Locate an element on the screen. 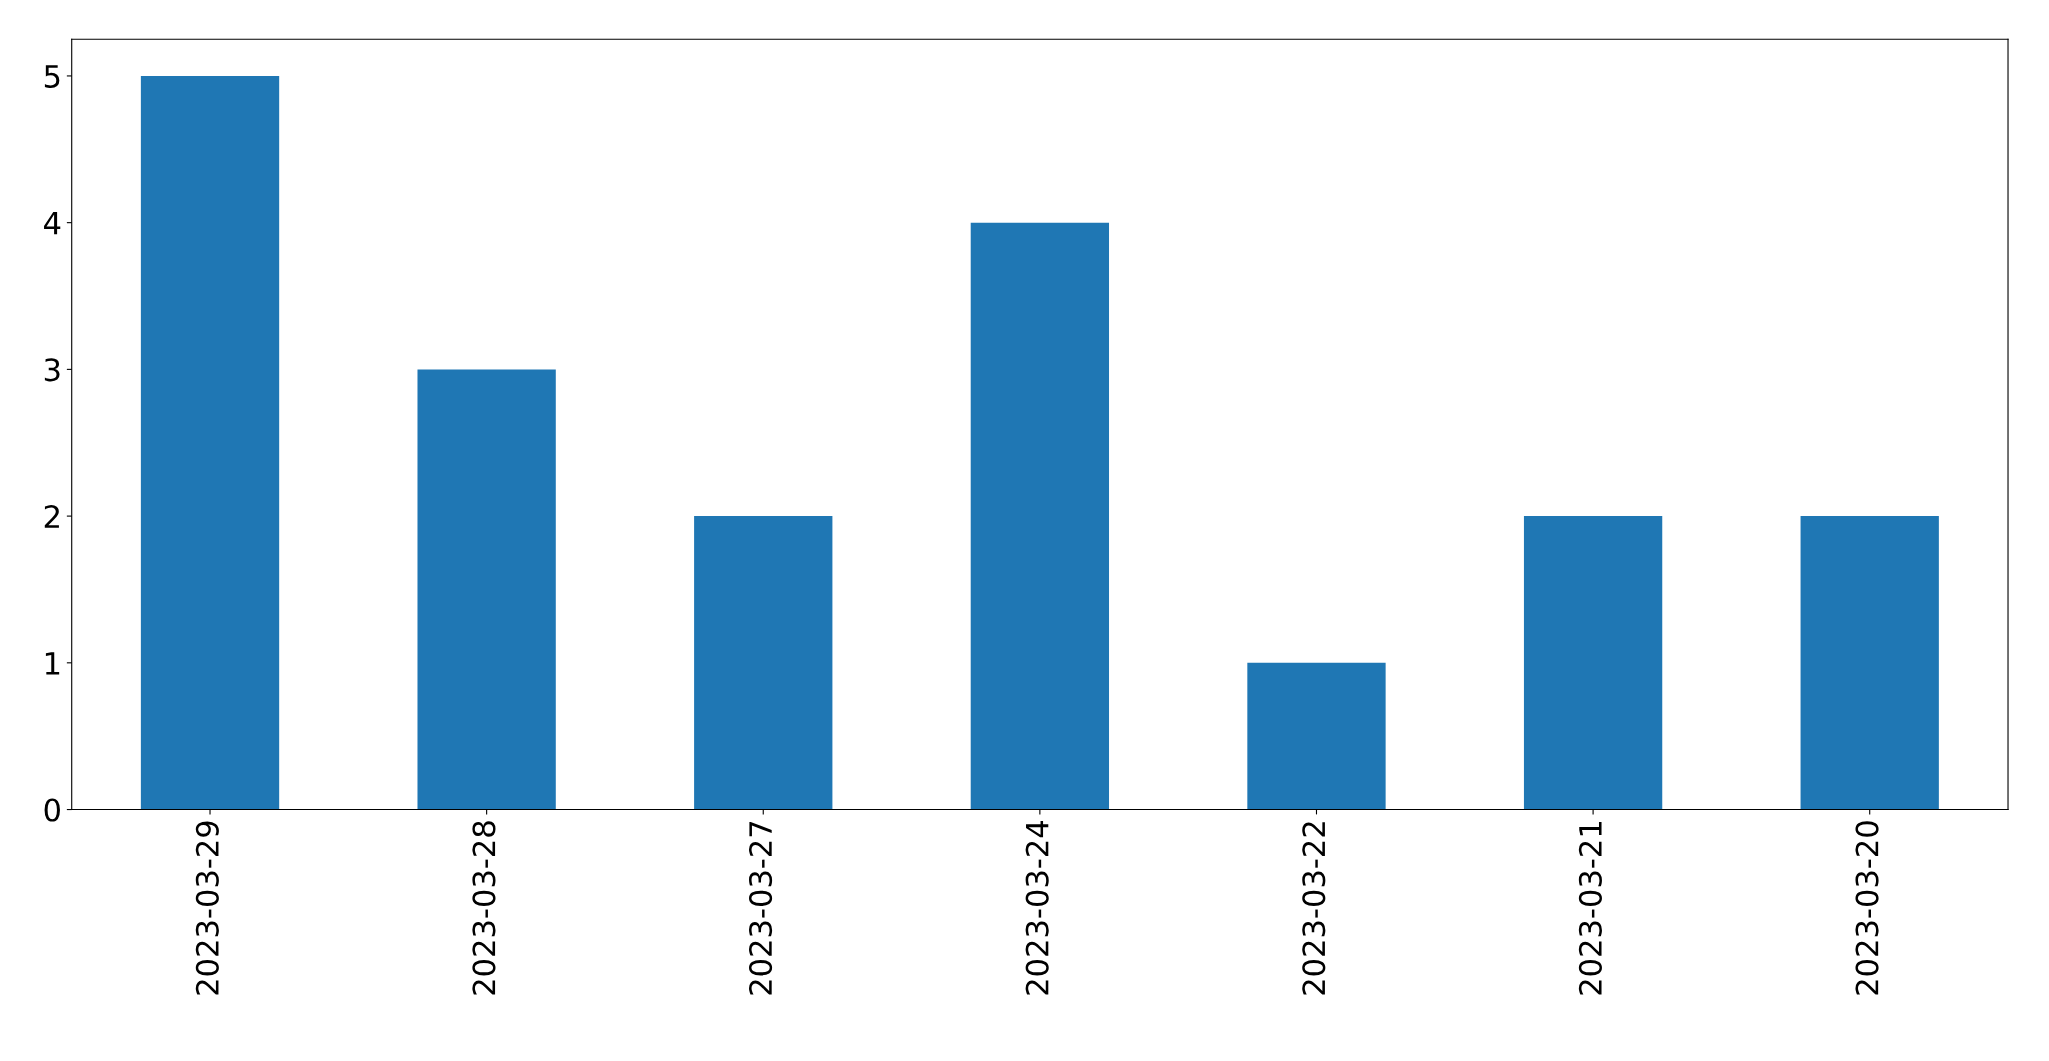 The width and height of the screenshot is (2049, 1061). x-tick-label: 2023-03-24 is located at coordinates (1037, 907).